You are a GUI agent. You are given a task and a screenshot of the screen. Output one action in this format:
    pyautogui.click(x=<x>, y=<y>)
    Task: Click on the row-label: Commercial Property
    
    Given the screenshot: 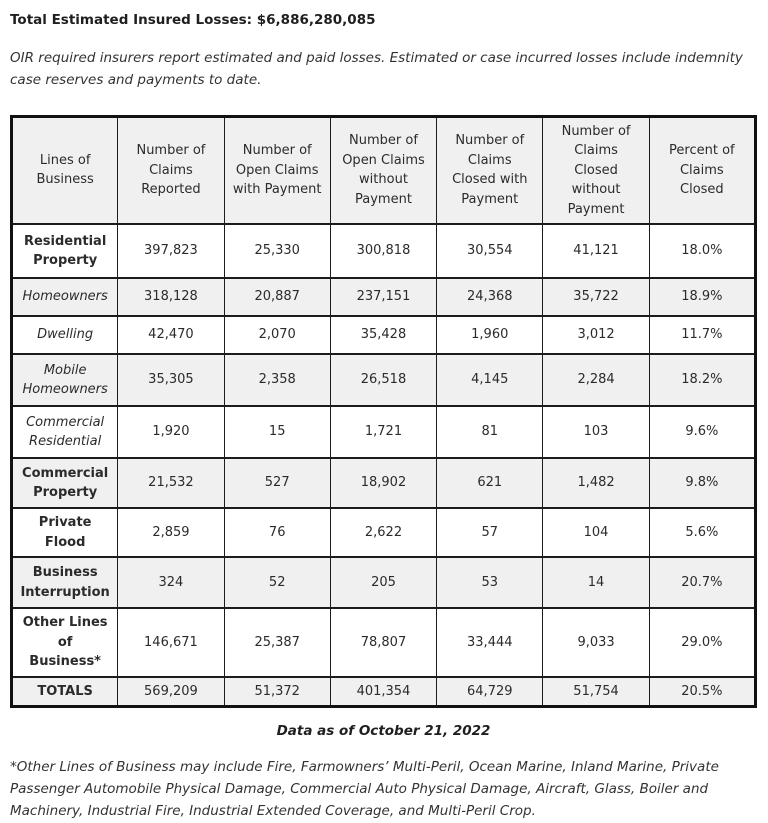 What is the action you would take?
    pyautogui.click(x=64, y=483)
    